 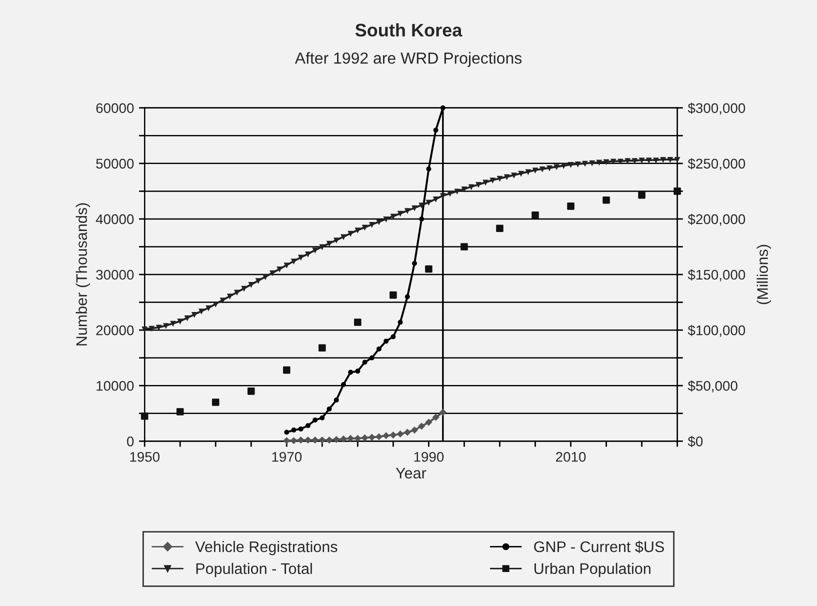 What do you see at coordinates (408, 59) in the screenshot?
I see `chart-subtitle: After 1992 are WRD Projections` at bounding box center [408, 59].